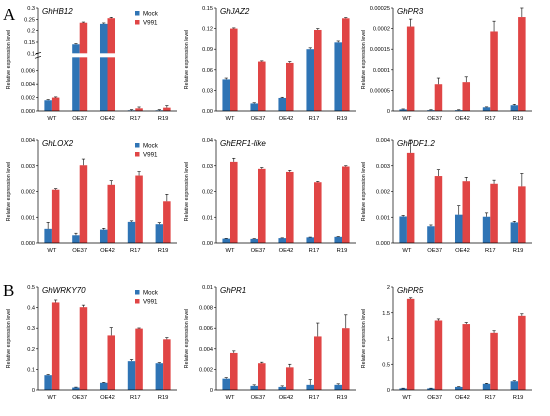 The width and height of the screenshot is (550, 416). What do you see at coordinates (137, 301) in the screenshot?
I see `legend-swatch-v991` at bounding box center [137, 301].